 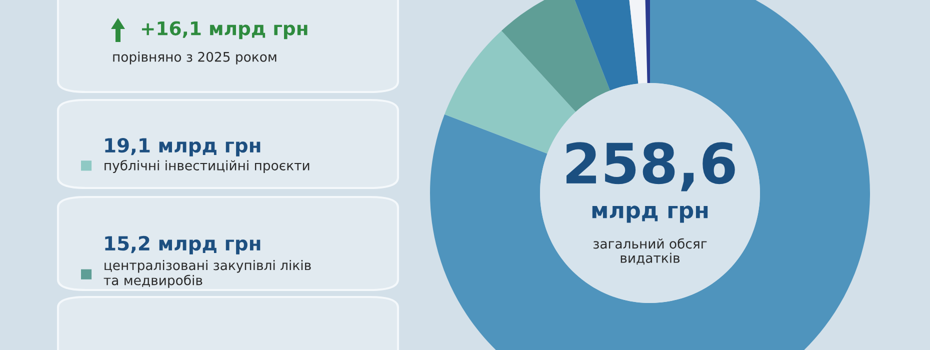 I want to click on text: +16,1 млрд грн, so click(x=225, y=30).